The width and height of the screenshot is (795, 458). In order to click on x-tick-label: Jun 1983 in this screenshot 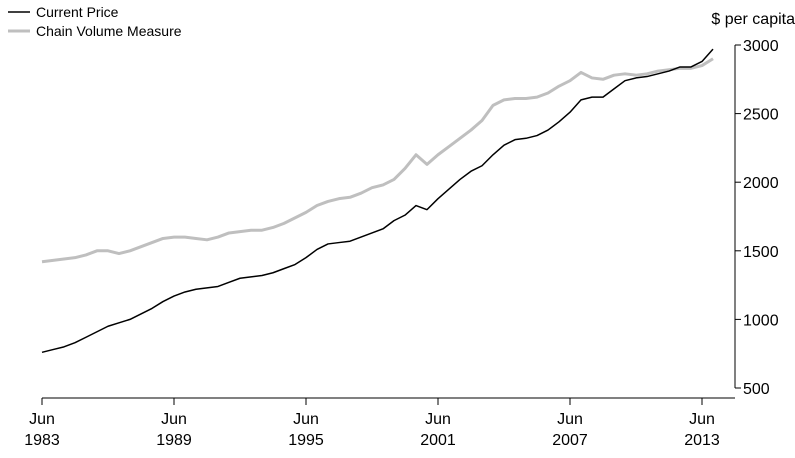, I will do `click(42, 430)`.